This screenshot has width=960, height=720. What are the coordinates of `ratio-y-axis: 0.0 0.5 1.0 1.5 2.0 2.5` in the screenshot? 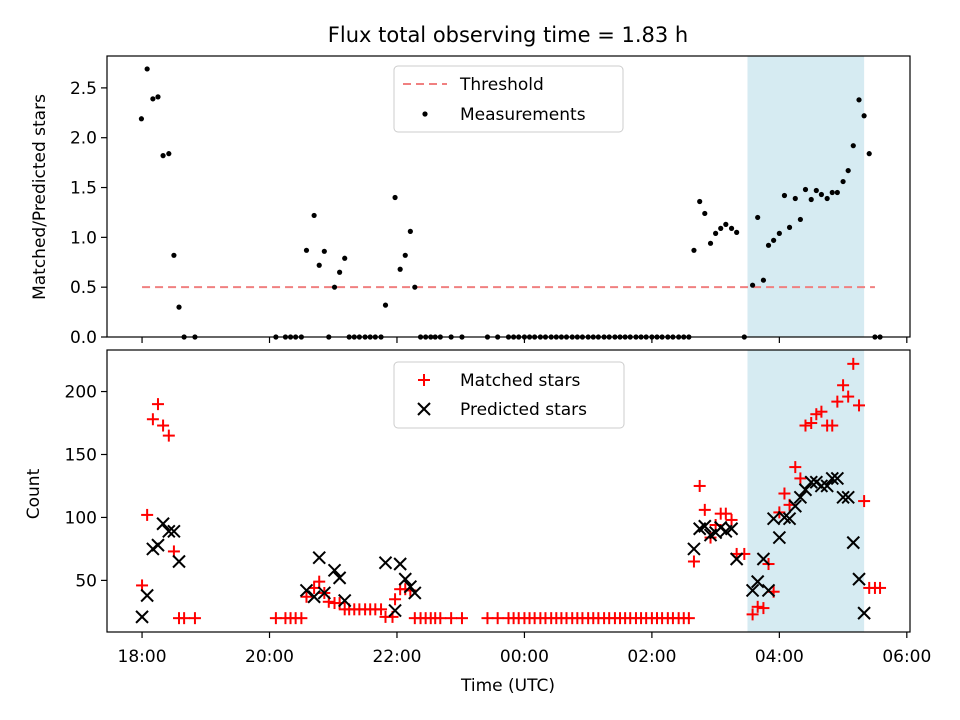 It's located at (88, 213).